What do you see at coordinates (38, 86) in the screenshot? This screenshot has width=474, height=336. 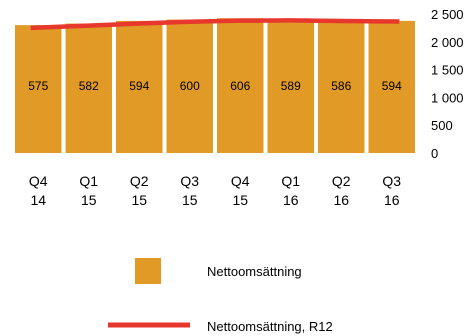 I see `bar-value-label: 575` at bounding box center [38, 86].